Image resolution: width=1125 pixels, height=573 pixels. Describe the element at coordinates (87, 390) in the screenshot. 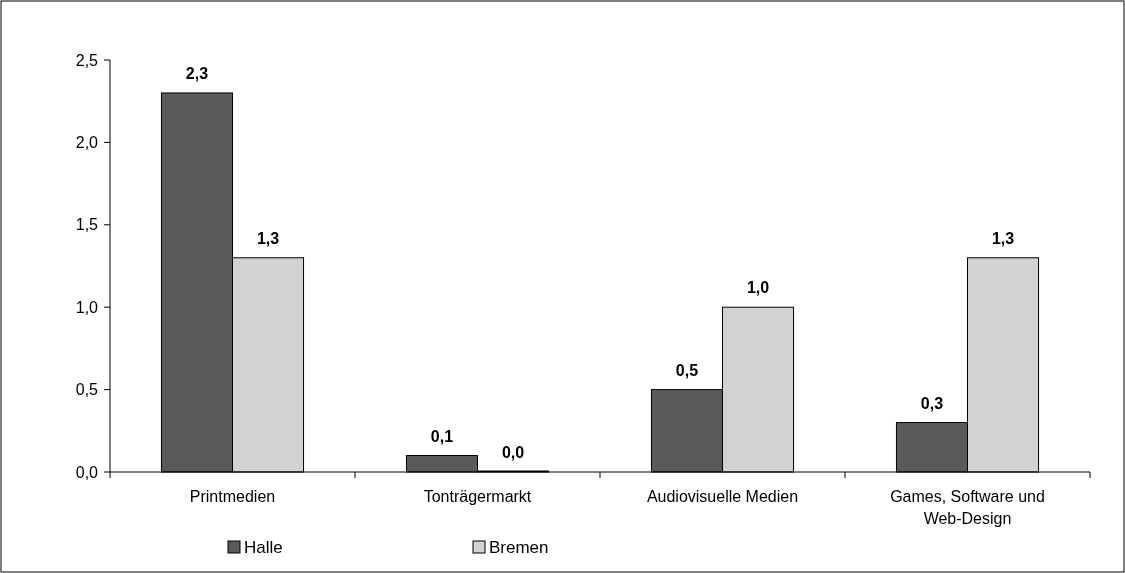

I see `y-tick-label: 0,5` at that location.